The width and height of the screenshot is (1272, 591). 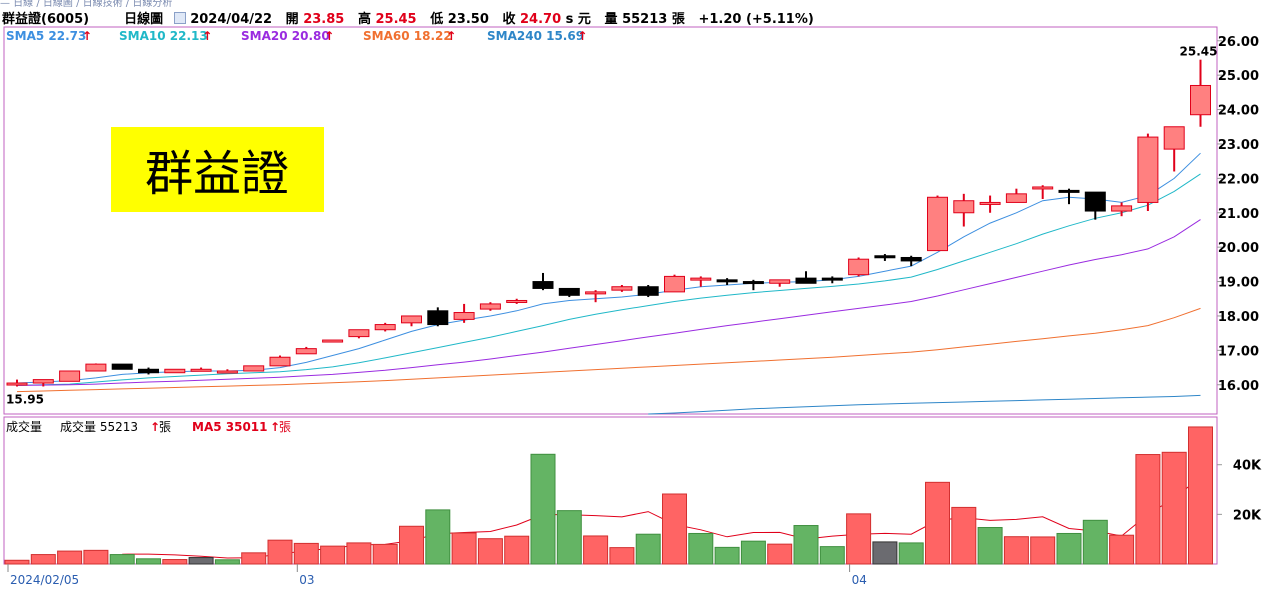 I want to click on chart-kind-dropdown-icon, so click(x=179, y=18).